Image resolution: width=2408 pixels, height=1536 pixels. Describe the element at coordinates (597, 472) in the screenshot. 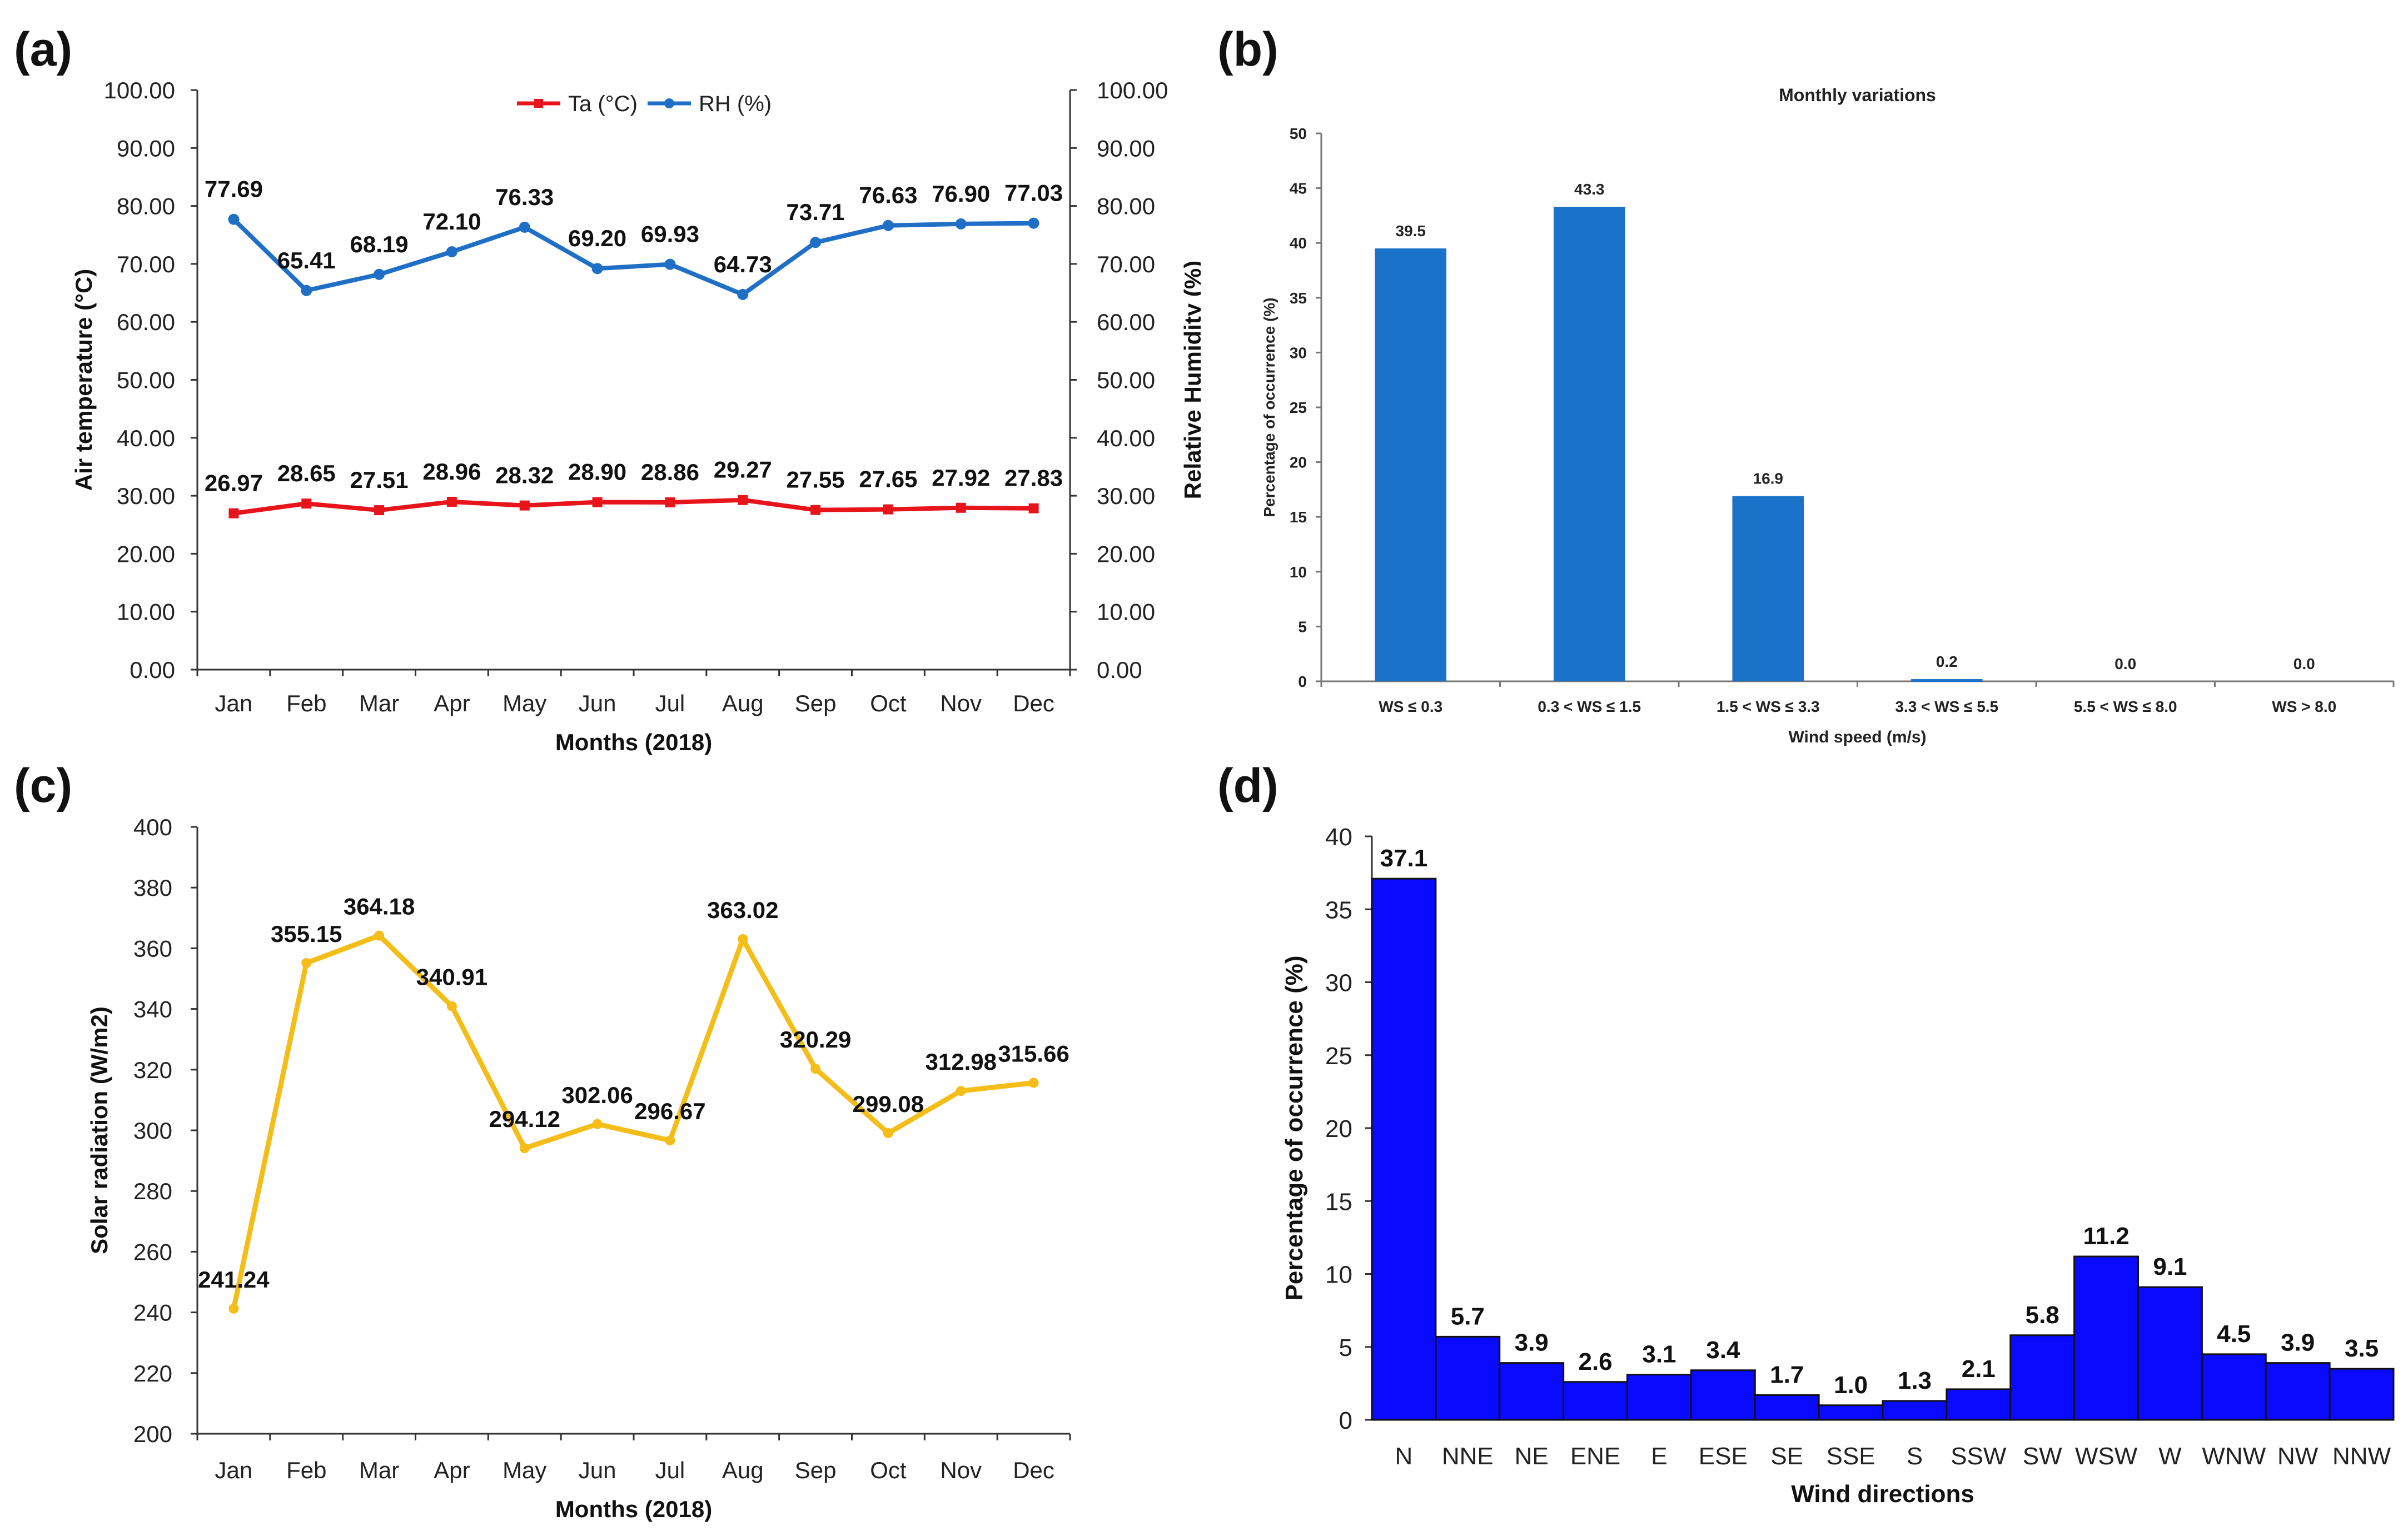

I see `a-data-label-ta: 28.90` at that location.